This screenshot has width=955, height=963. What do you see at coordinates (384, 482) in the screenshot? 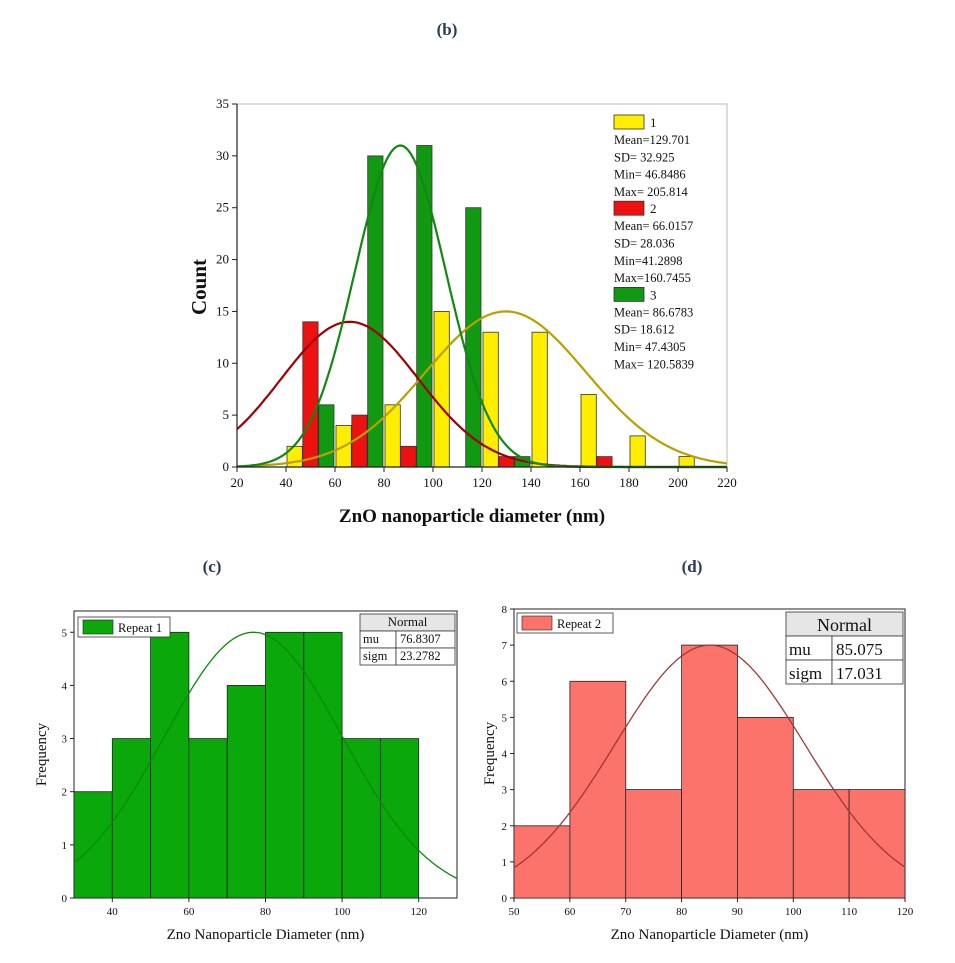
I see `x-tick-label-b: 80` at bounding box center [384, 482].